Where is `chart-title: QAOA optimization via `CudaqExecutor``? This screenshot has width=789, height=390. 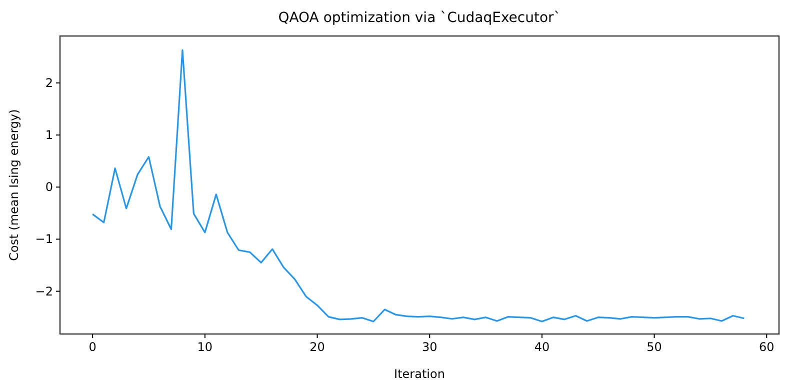
chart-title: QAOA optimization via `CudaqExecutor` is located at coordinates (419, 18).